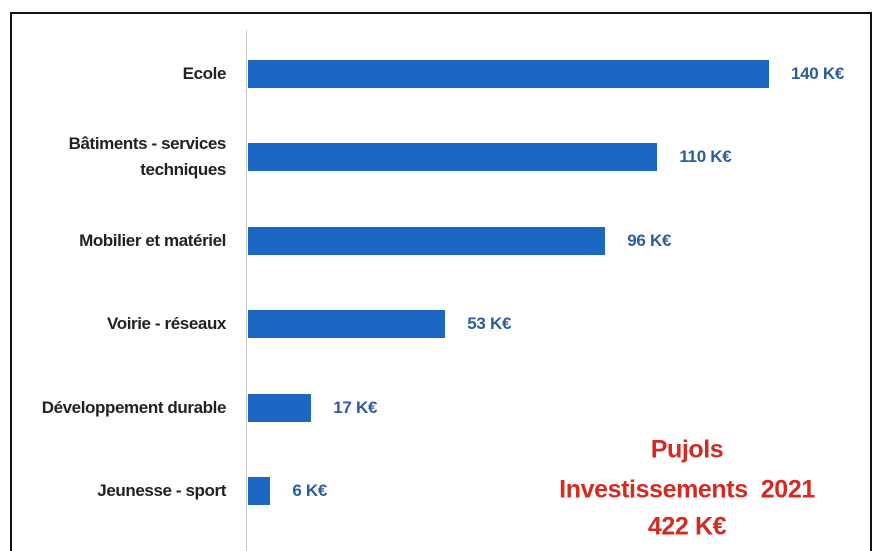 Image resolution: width=875 pixels, height=551 pixels. Describe the element at coordinates (687, 449) in the screenshot. I see `annotation: Pujols` at that location.